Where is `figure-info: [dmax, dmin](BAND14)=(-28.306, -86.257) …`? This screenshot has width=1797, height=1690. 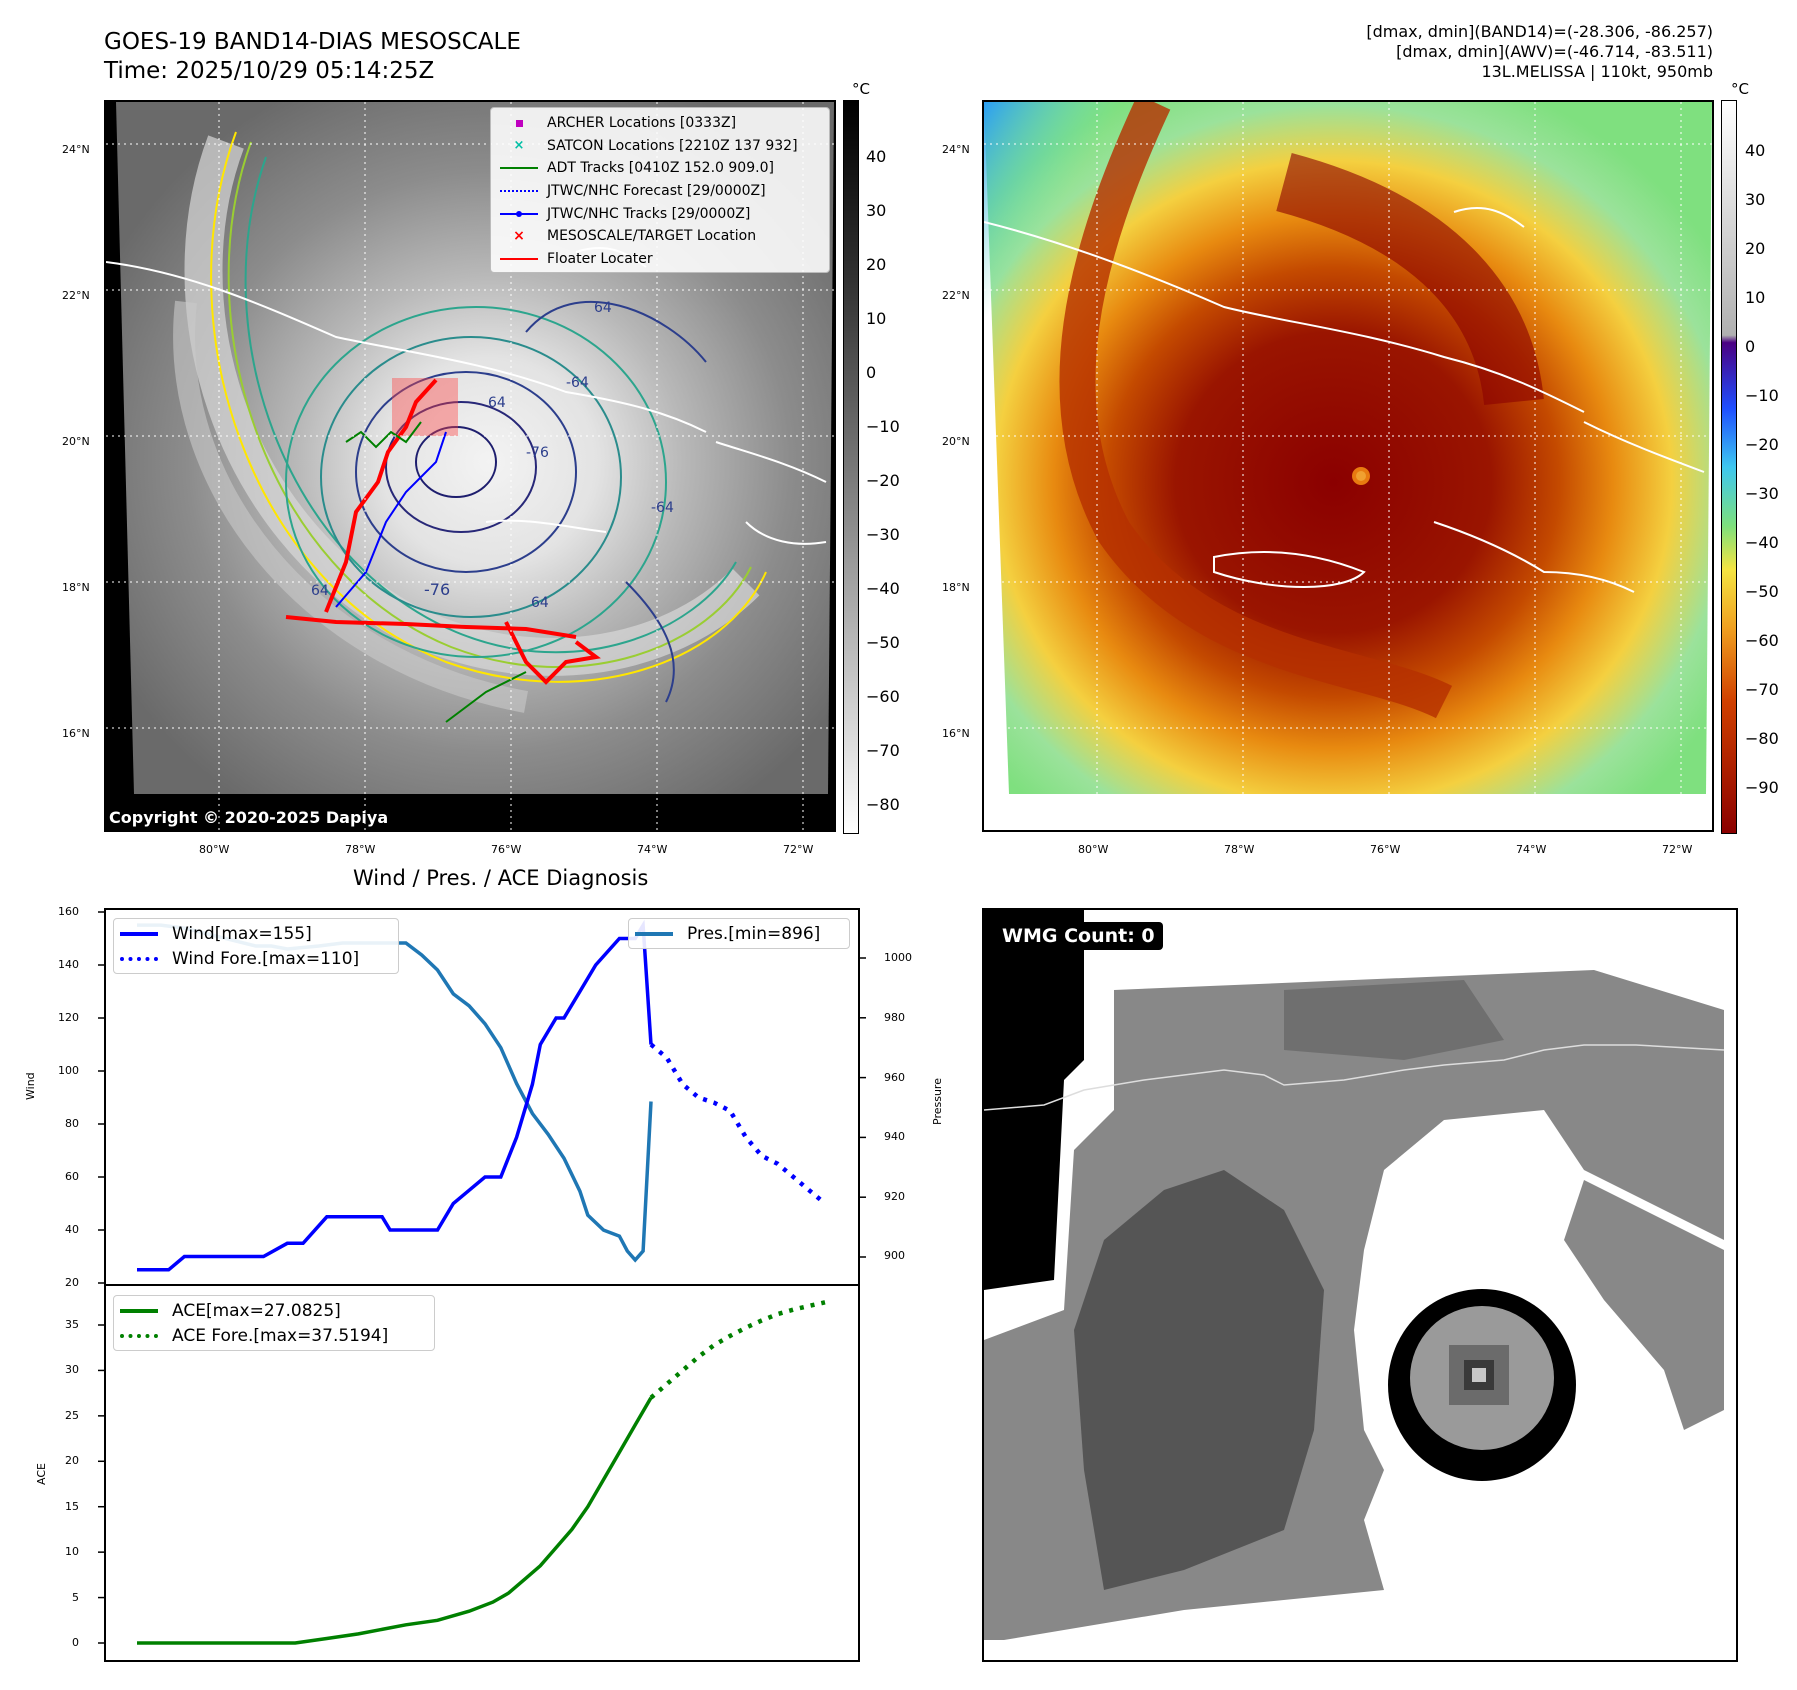 figure-info: [dmax, dmin](BAND14)=(-28.306, -86.257) … is located at coordinates (1539, 52).